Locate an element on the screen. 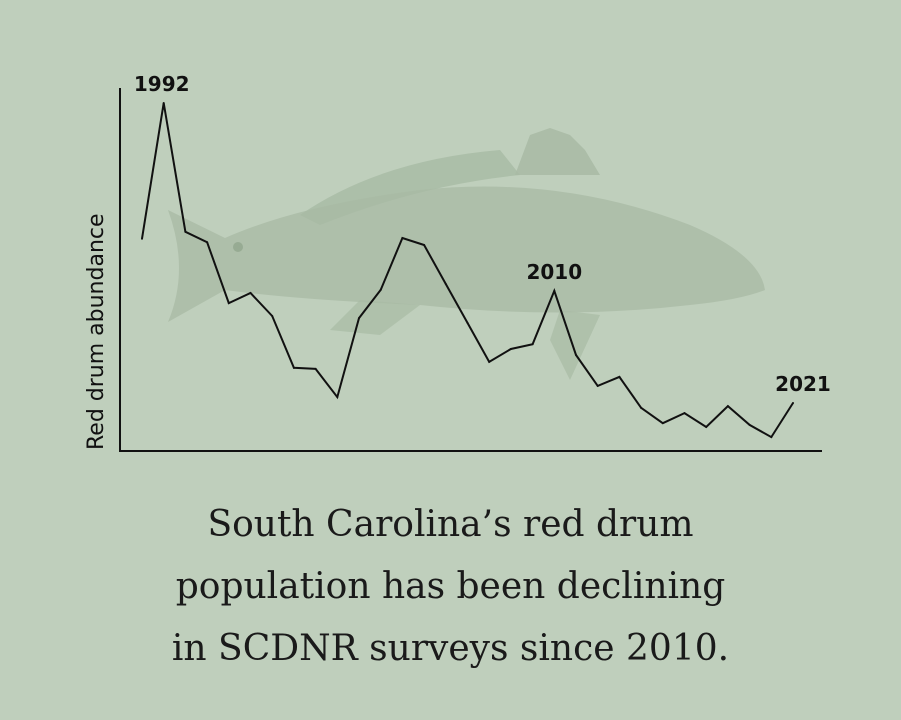 The image size is (901, 720). annotation-label: 2021 is located at coordinates (803, 384).